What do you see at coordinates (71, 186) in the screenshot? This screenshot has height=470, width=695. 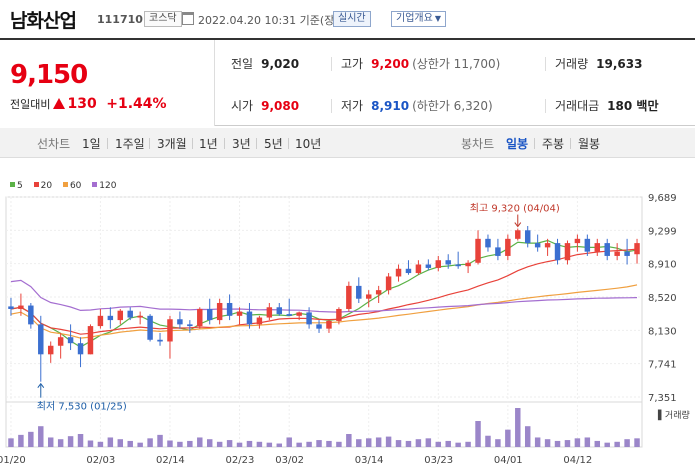 I see `legend-item-ma60: 60` at bounding box center [71, 186].